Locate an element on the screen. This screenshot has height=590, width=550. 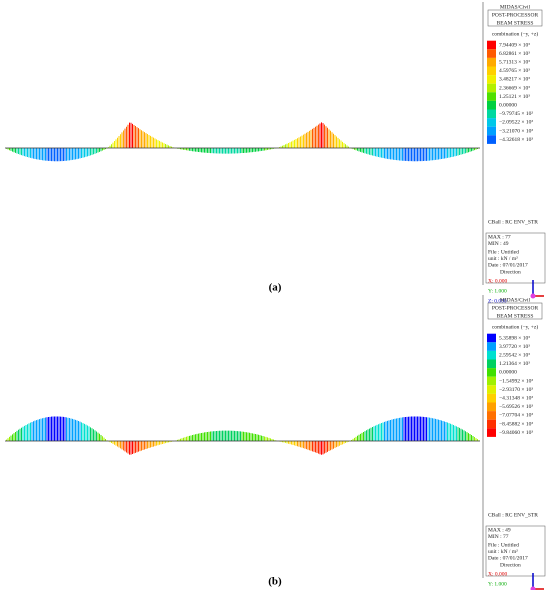
legend-label: 5.35898 × 10³ is located at coordinates (514, 338).